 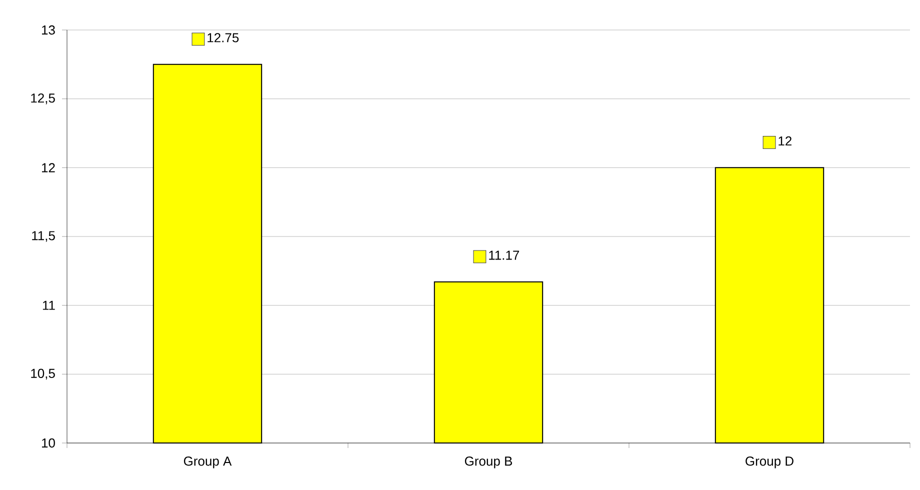 What do you see at coordinates (48, 443) in the screenshot?
I see `y-tick-label: 10` at bounding box center [48, 443].